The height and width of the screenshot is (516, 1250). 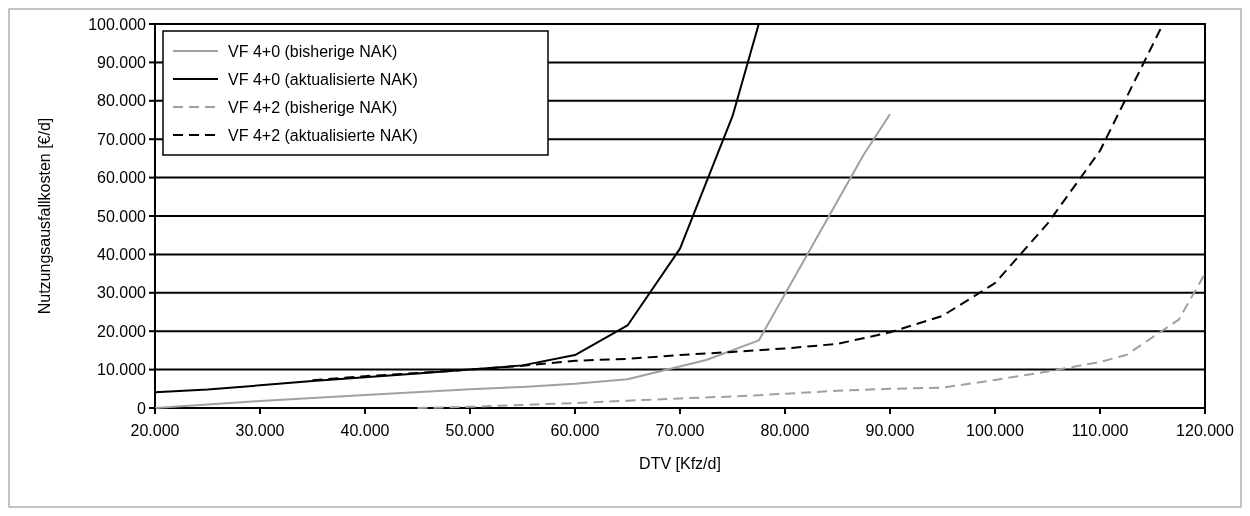 I want to click on legend-label: VF 4+2 (bisherige NAK), so click(x=313, y=107).